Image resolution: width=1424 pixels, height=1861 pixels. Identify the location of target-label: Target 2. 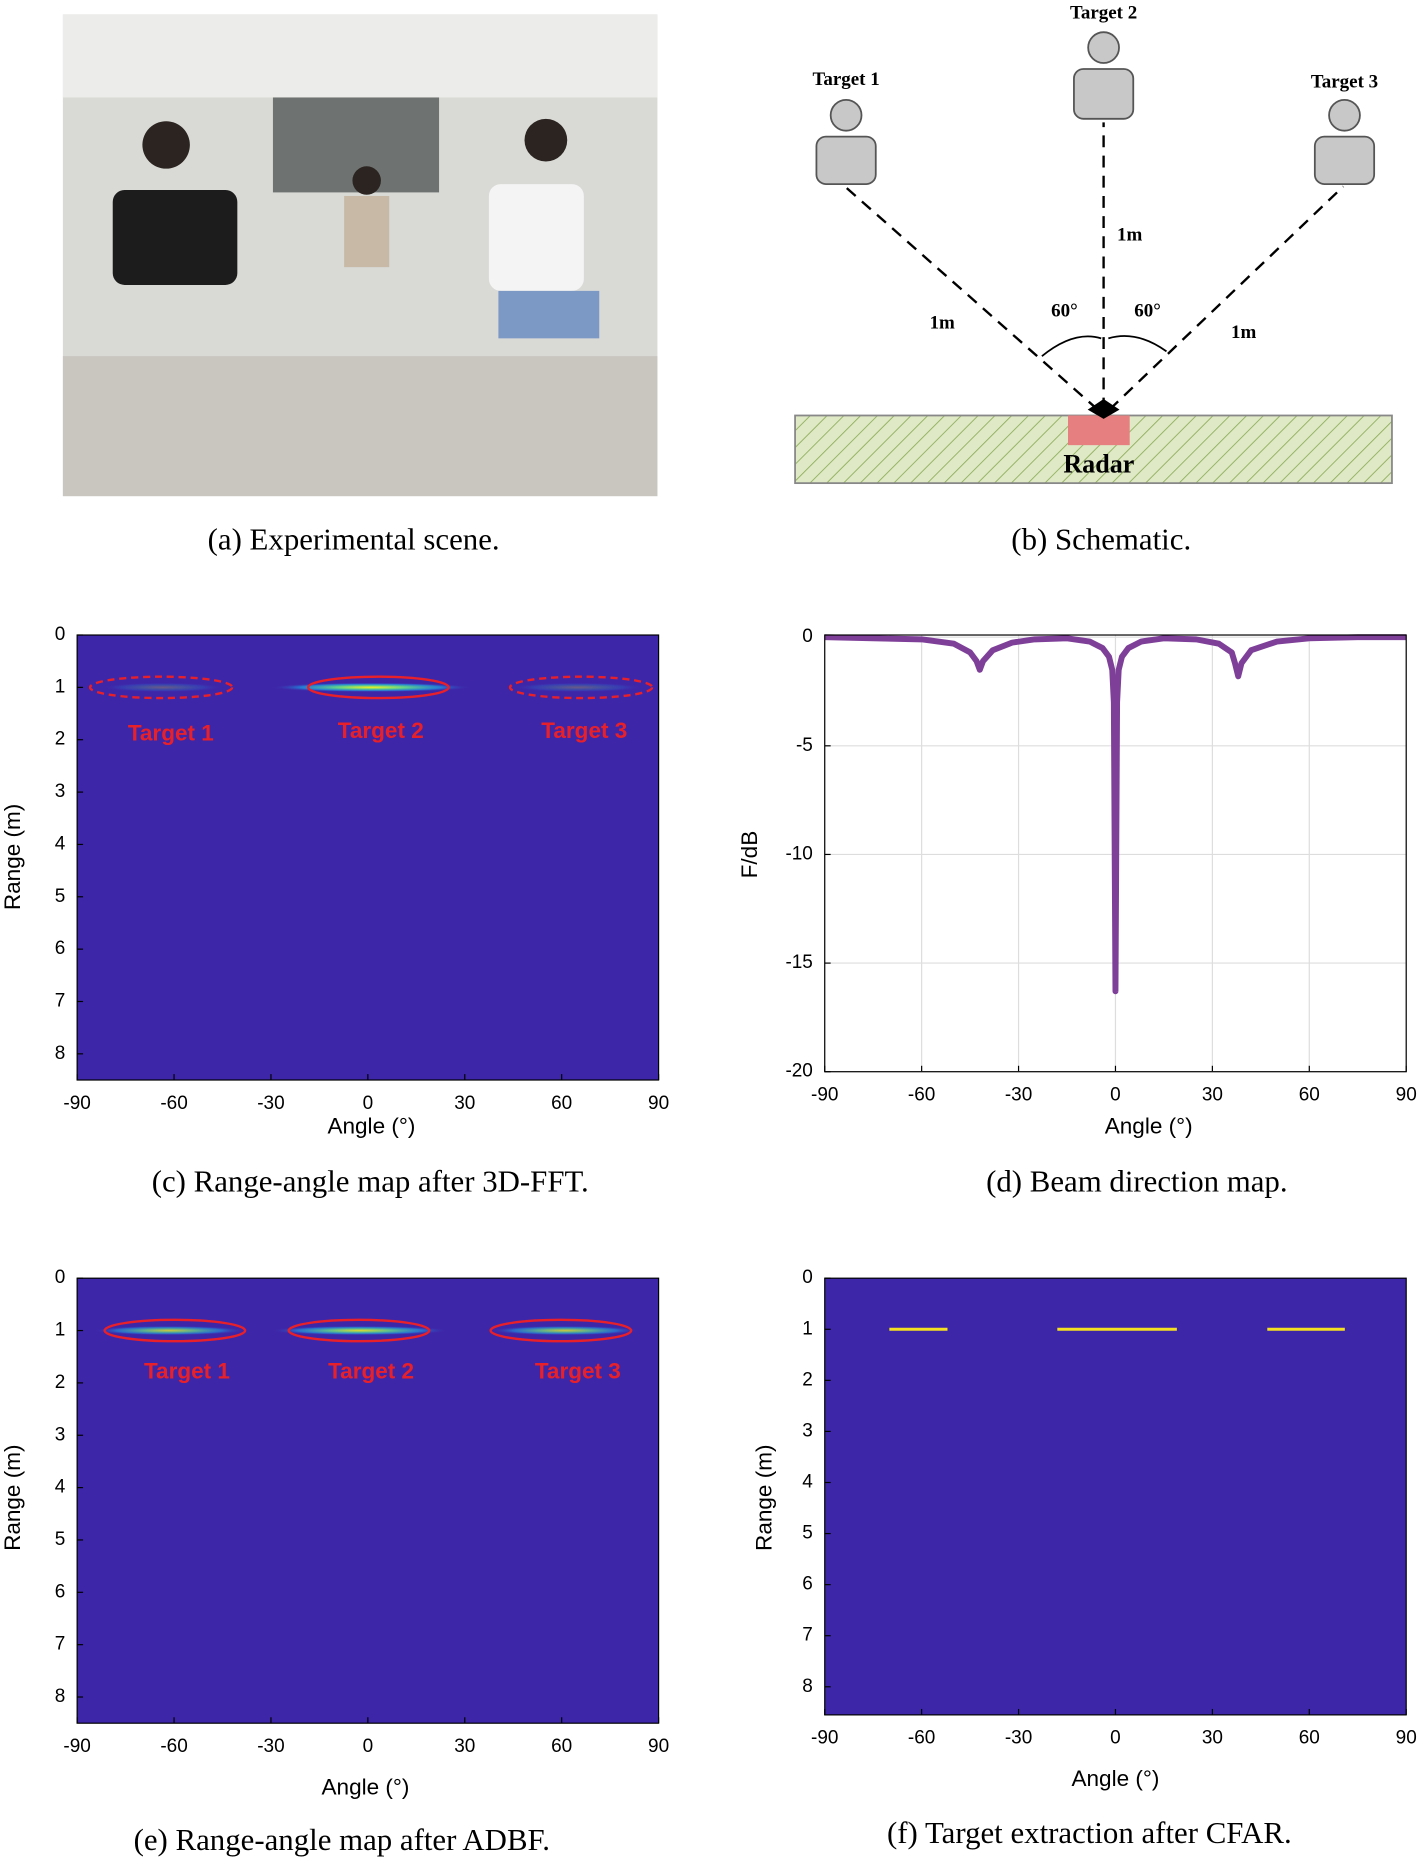
(1103, 13).